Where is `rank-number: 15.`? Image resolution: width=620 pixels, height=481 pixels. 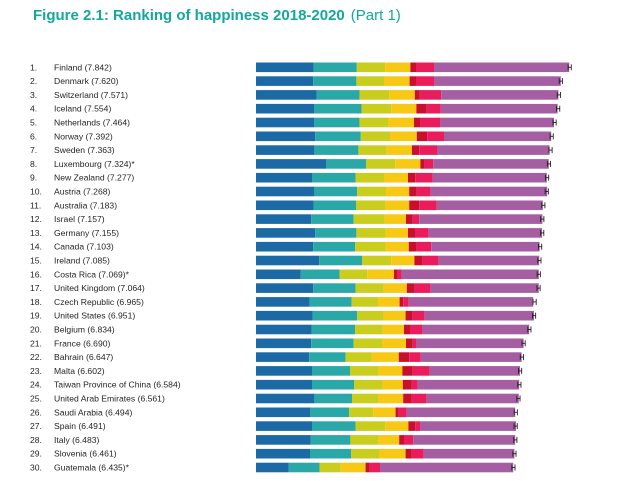
rank-number: 15. is located at coordinates (36, 261).